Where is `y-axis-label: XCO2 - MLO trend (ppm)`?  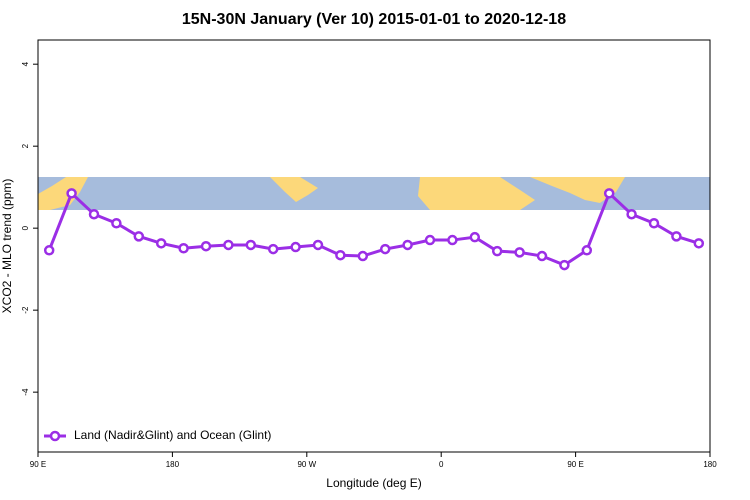
y-axis-label: XCO2 - MLO trend (ppm) is located at coordinates (7, 246).